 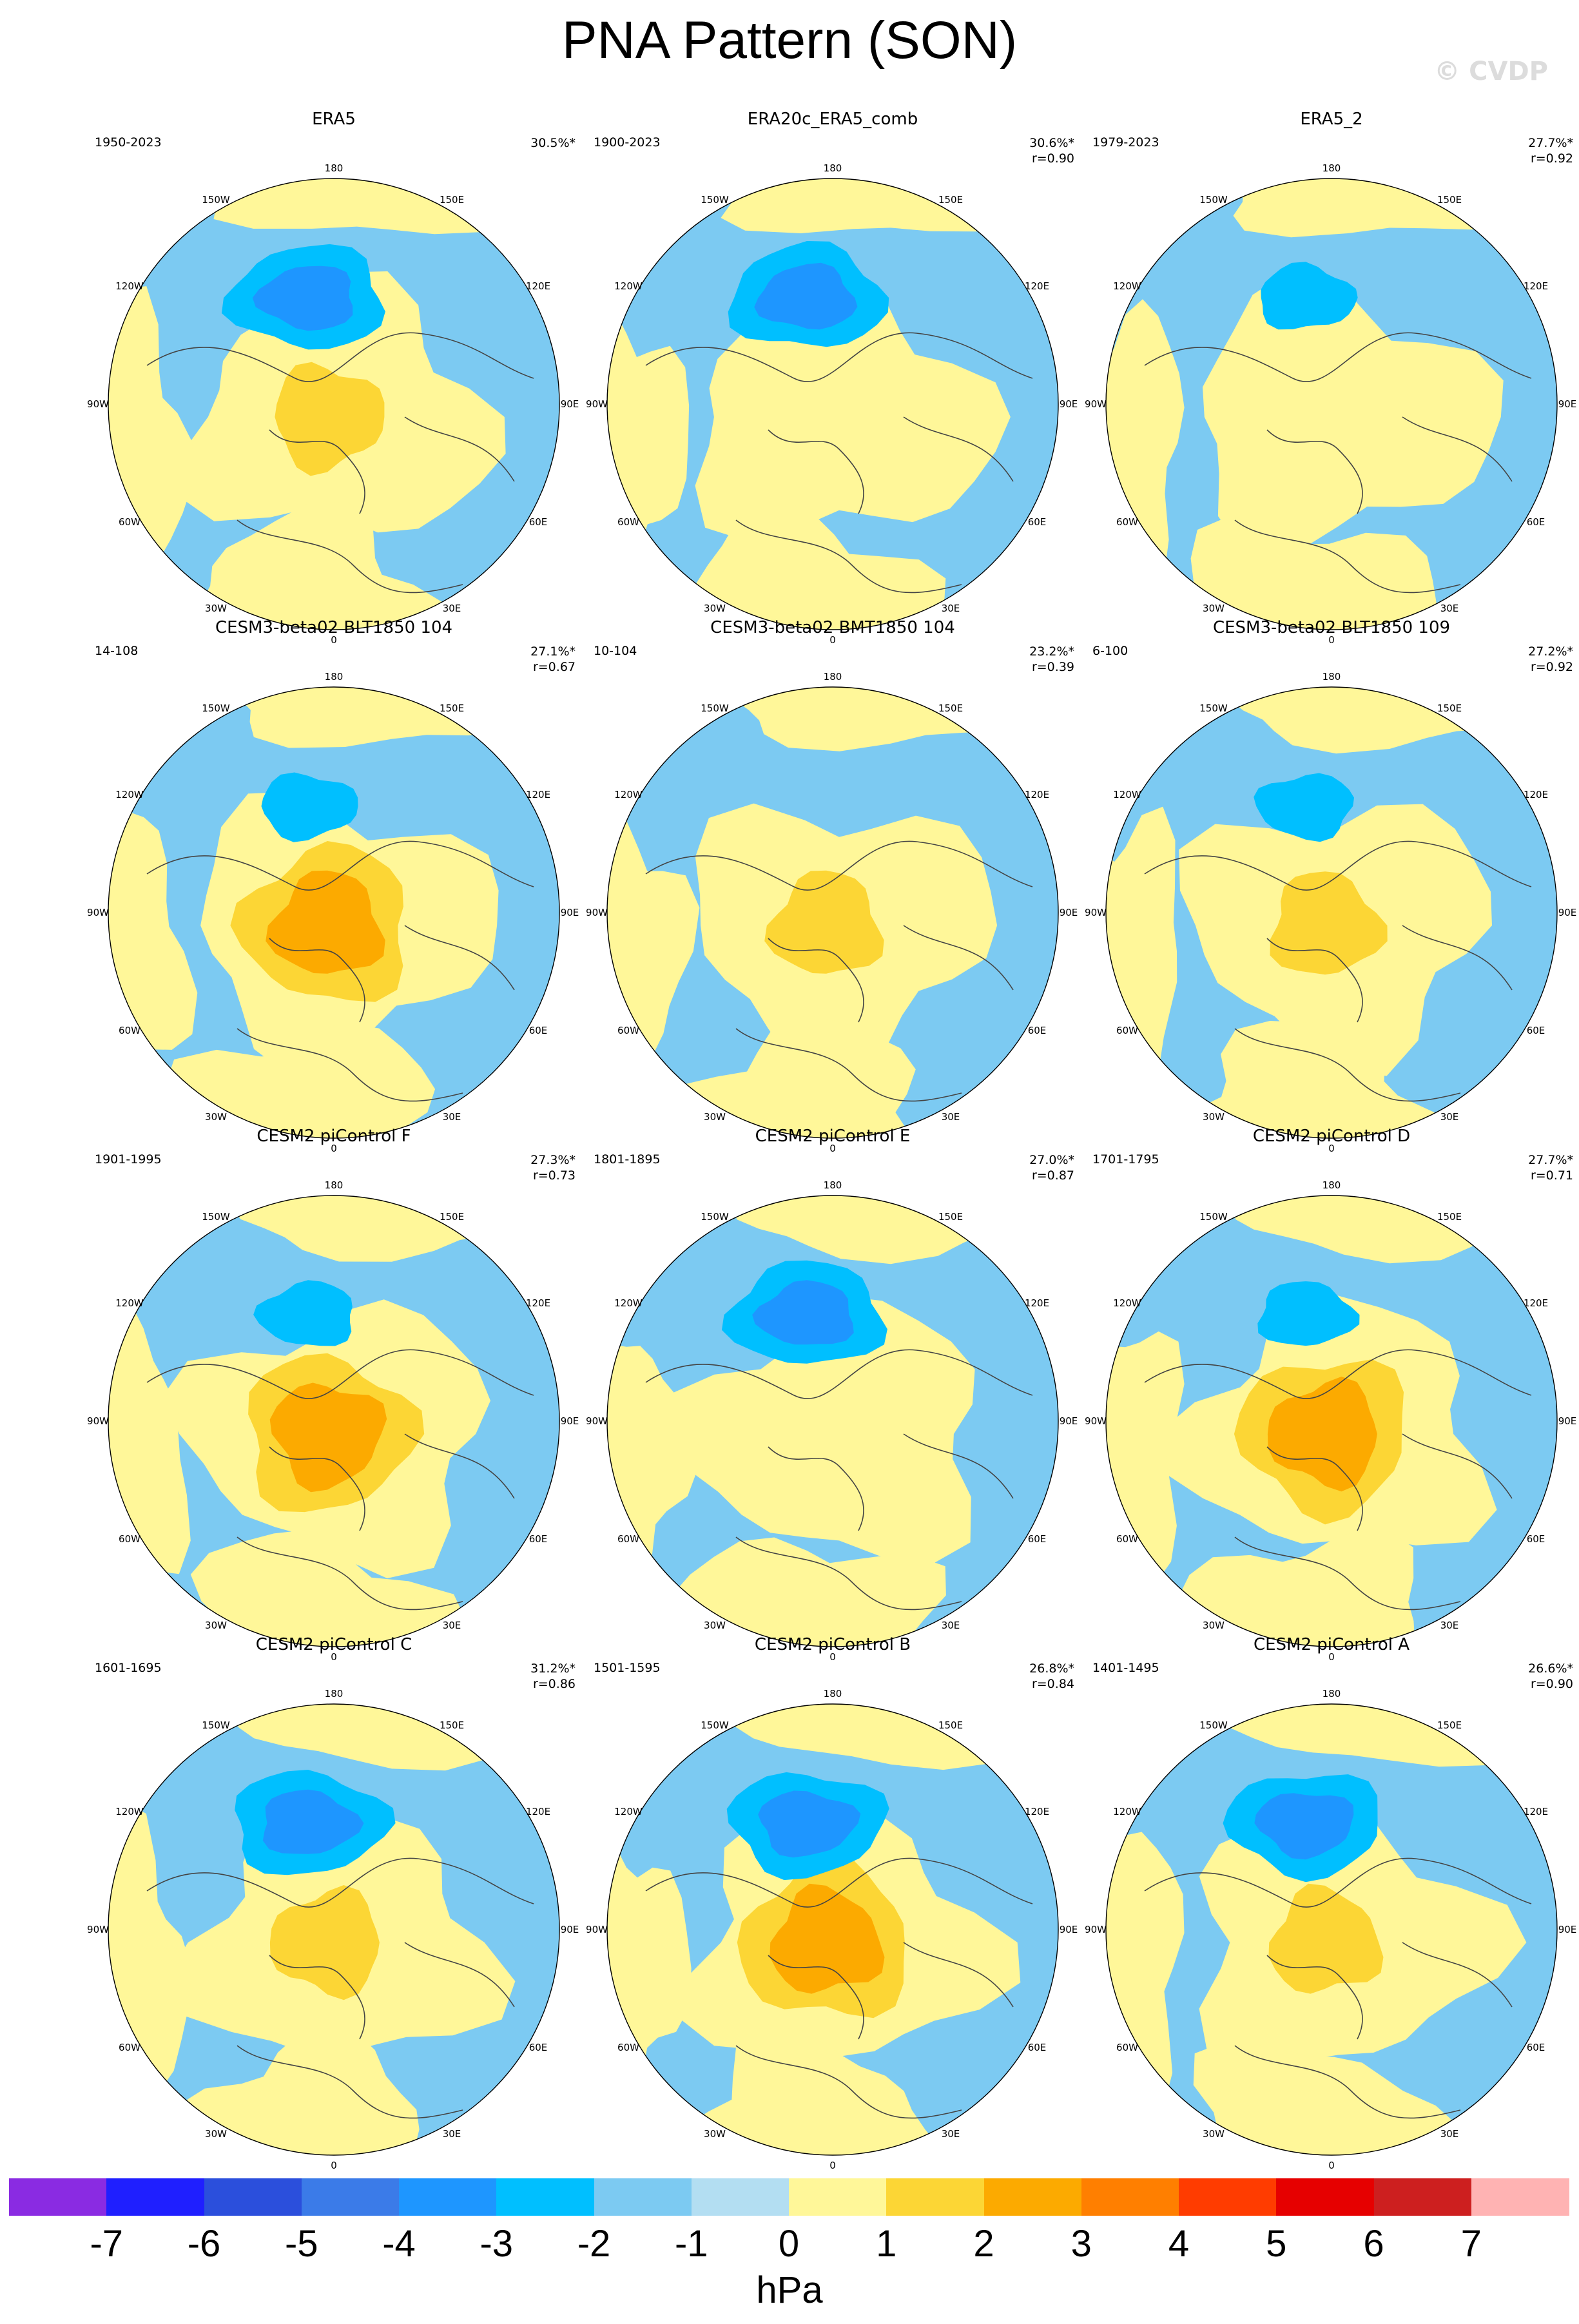 I want to click on variance-explained: 26.6%*, so click(x=1550, y=1669).